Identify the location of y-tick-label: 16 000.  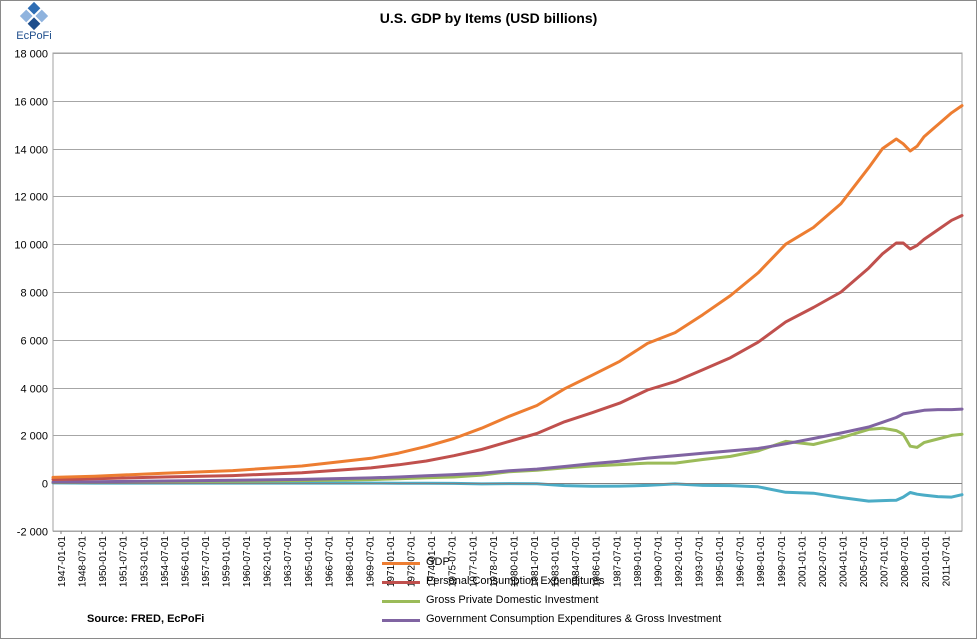
(31, 103).